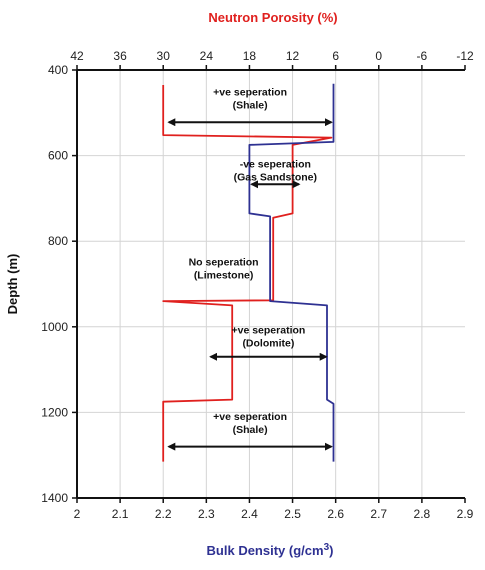 The width and height of the screenshot is (485, 570). I want to click on top-tick-label: 12, so click(293, 56).